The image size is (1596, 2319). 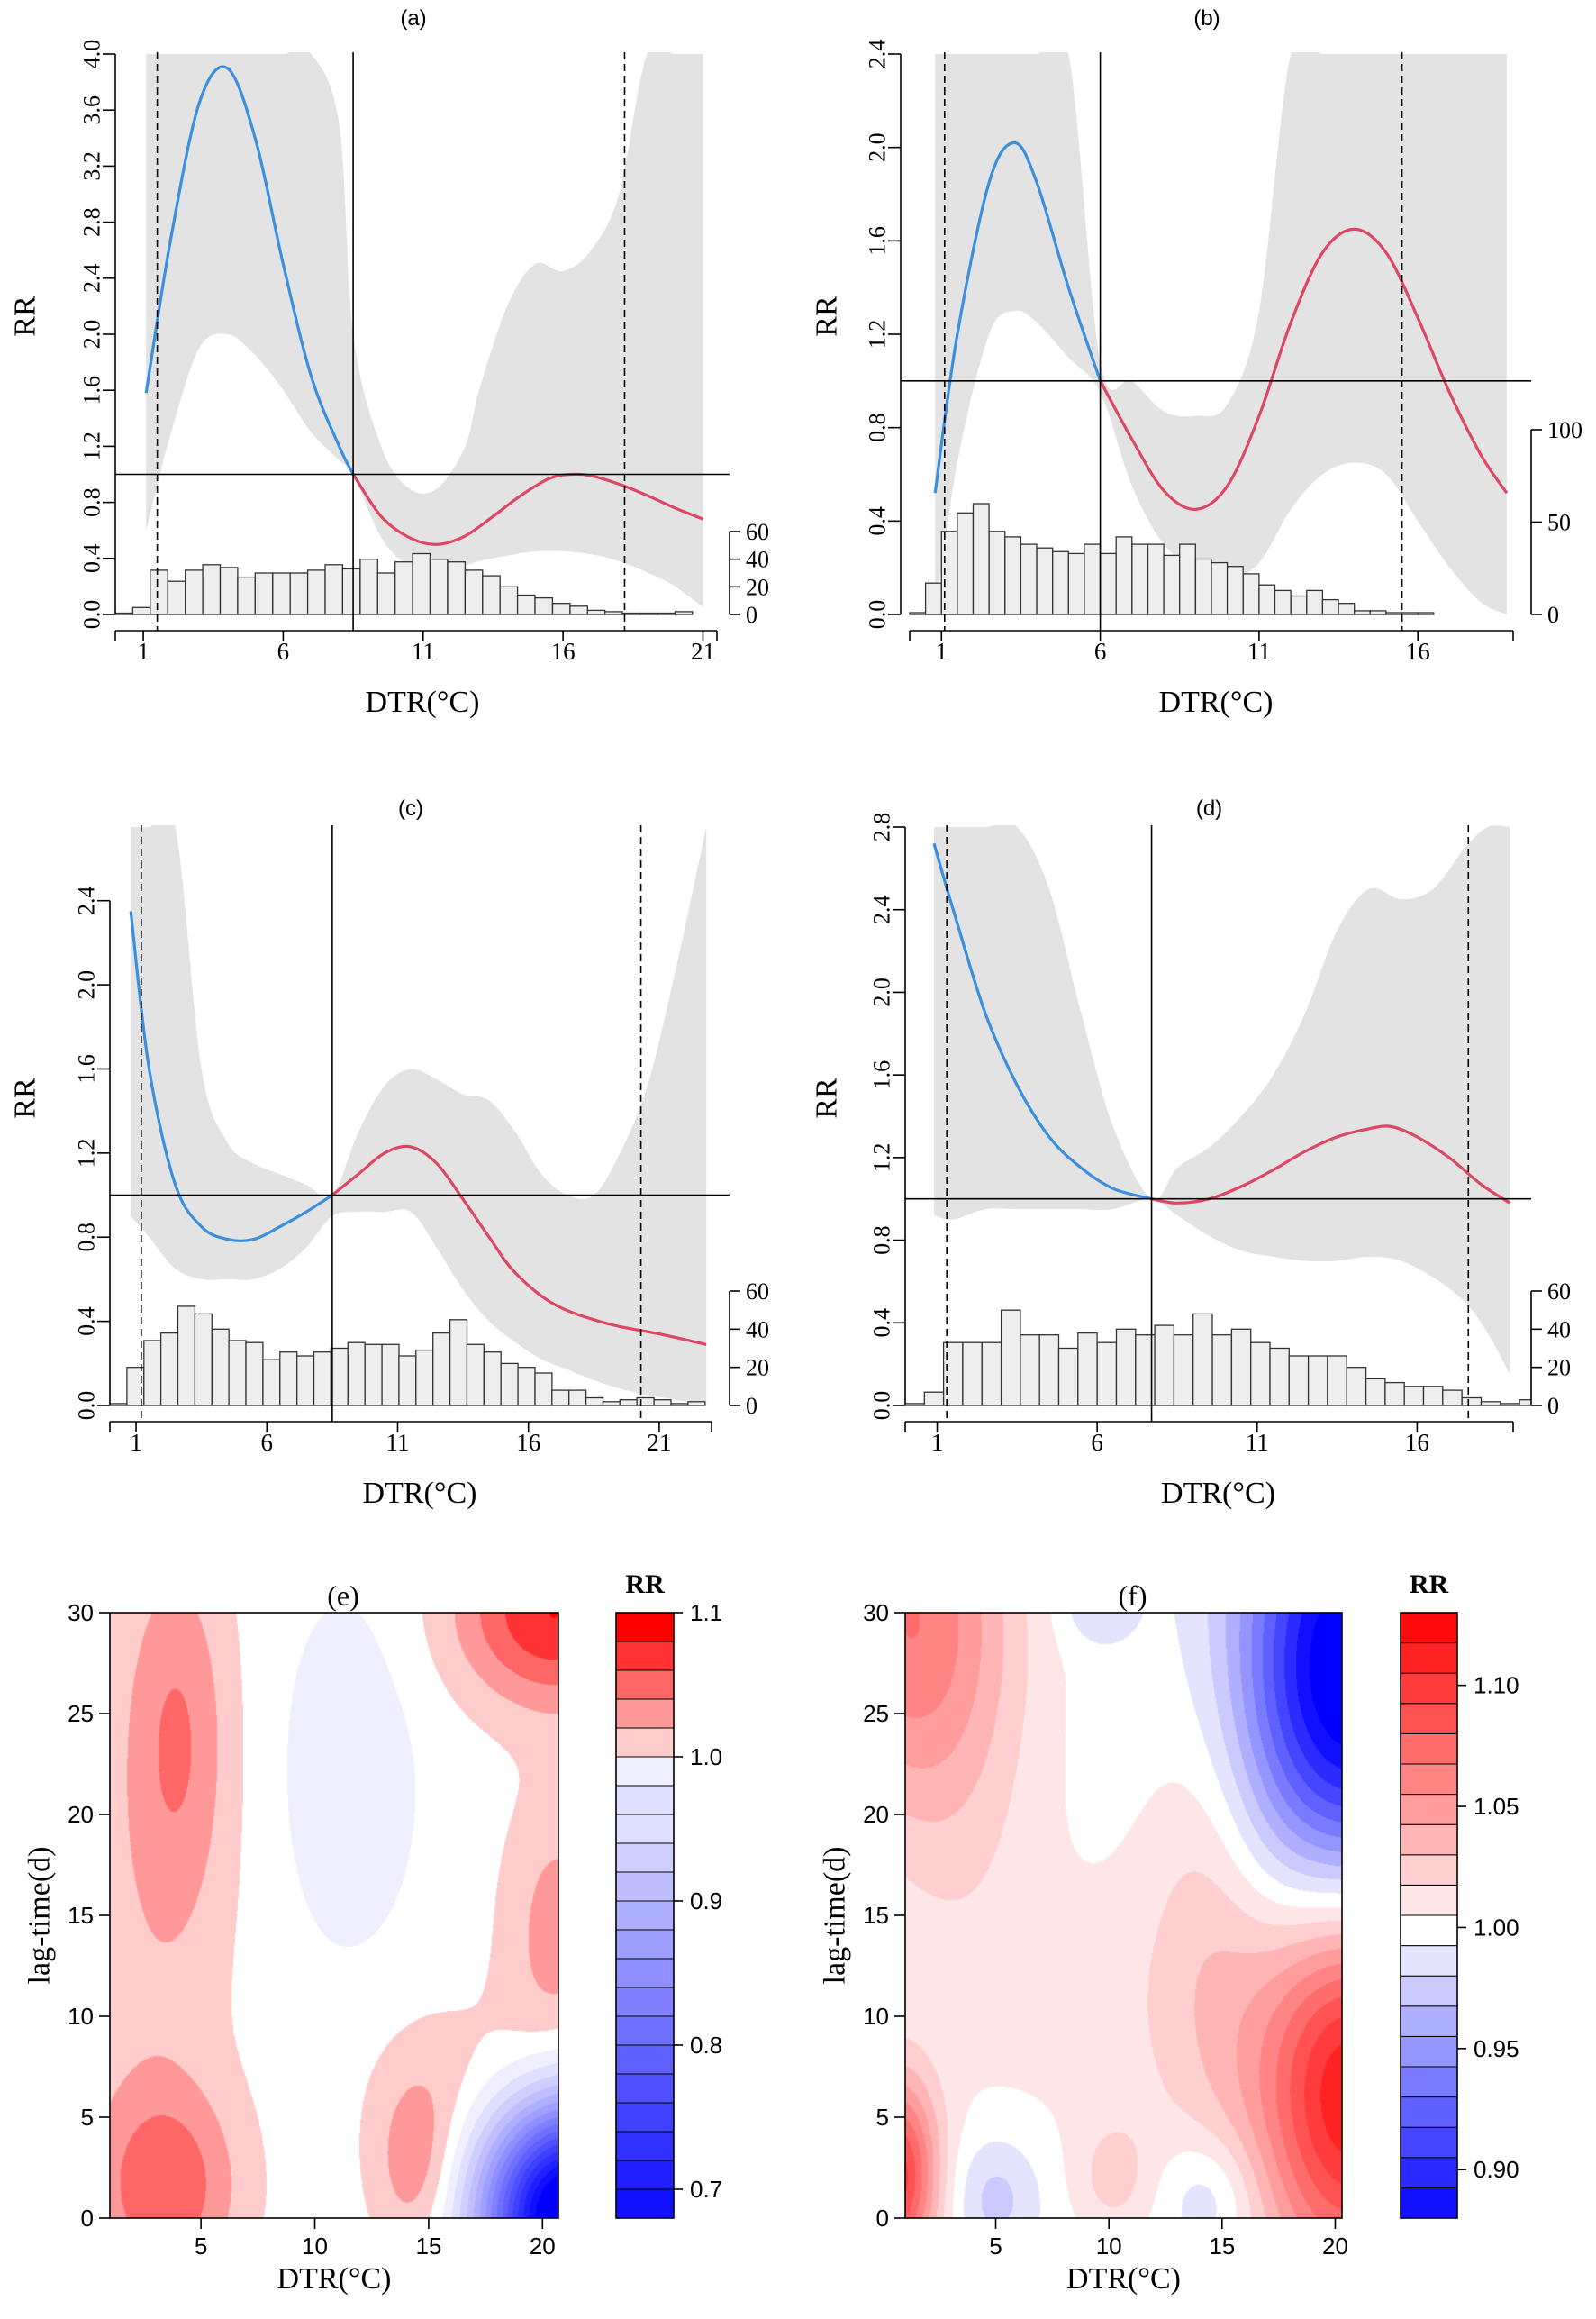 What do you see at coordinates (1133, 1595) in the screenshot?
I see `panel-title: (f)` at bounding box center [1133, 1595].